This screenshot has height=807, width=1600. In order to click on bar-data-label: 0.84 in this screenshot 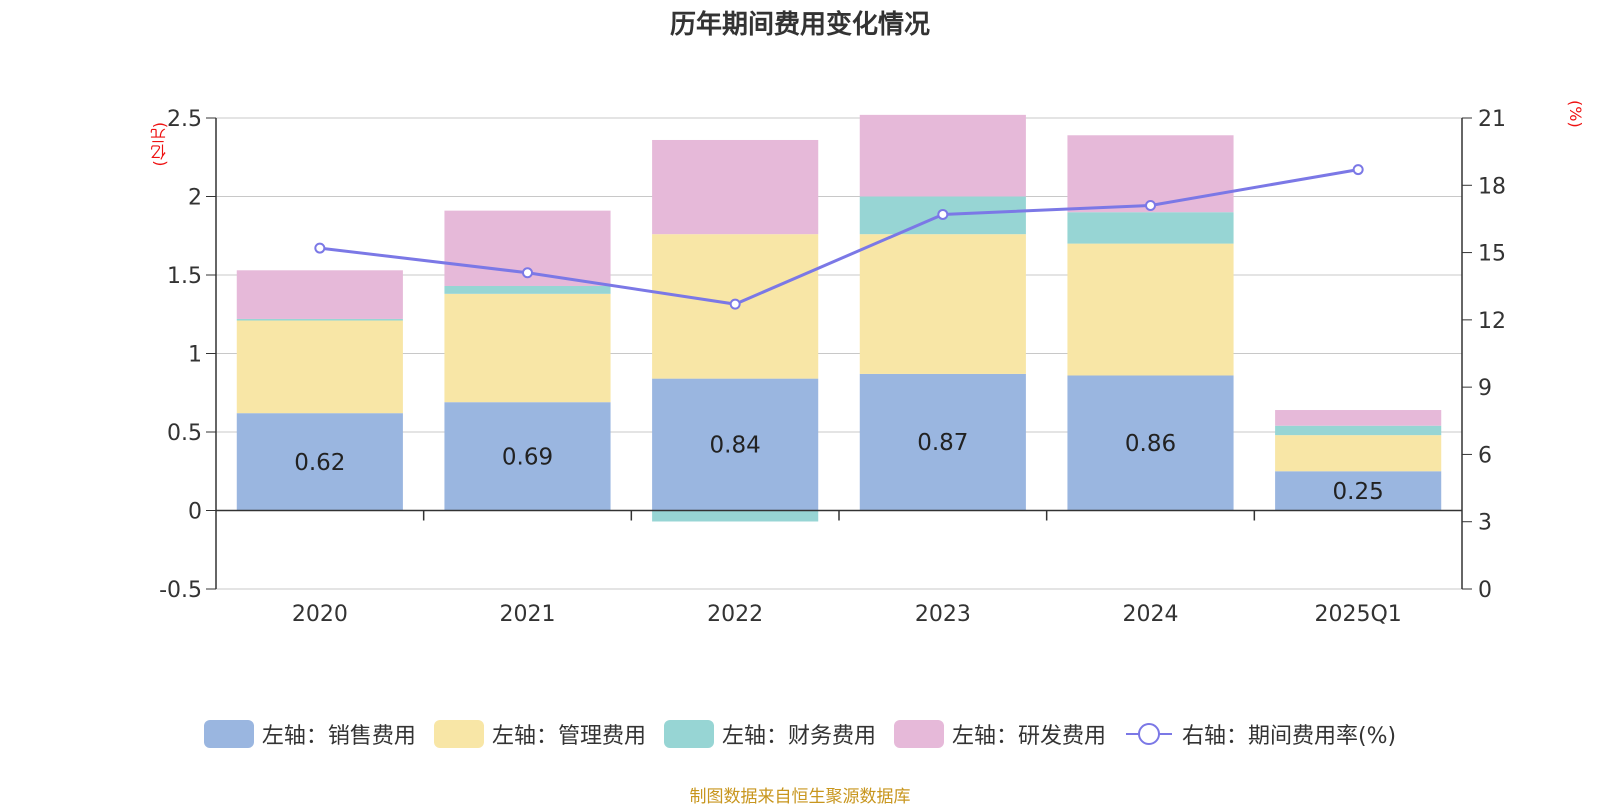, I will do `click(735, 446)`.